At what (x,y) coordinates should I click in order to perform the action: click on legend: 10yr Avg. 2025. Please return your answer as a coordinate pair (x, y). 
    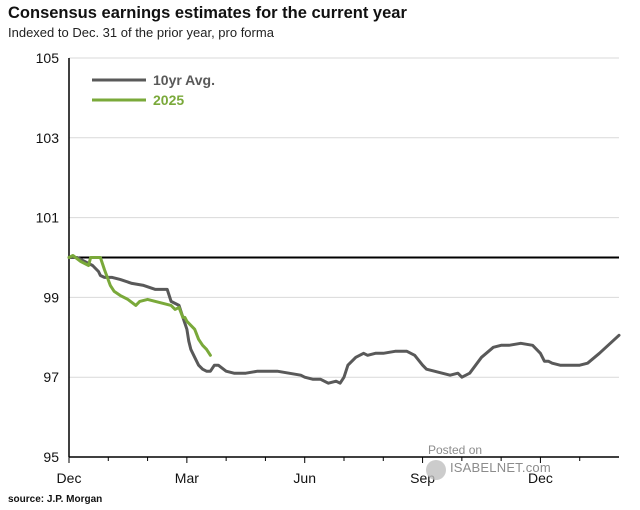
    Looking at the image, I should click on (153, 90).